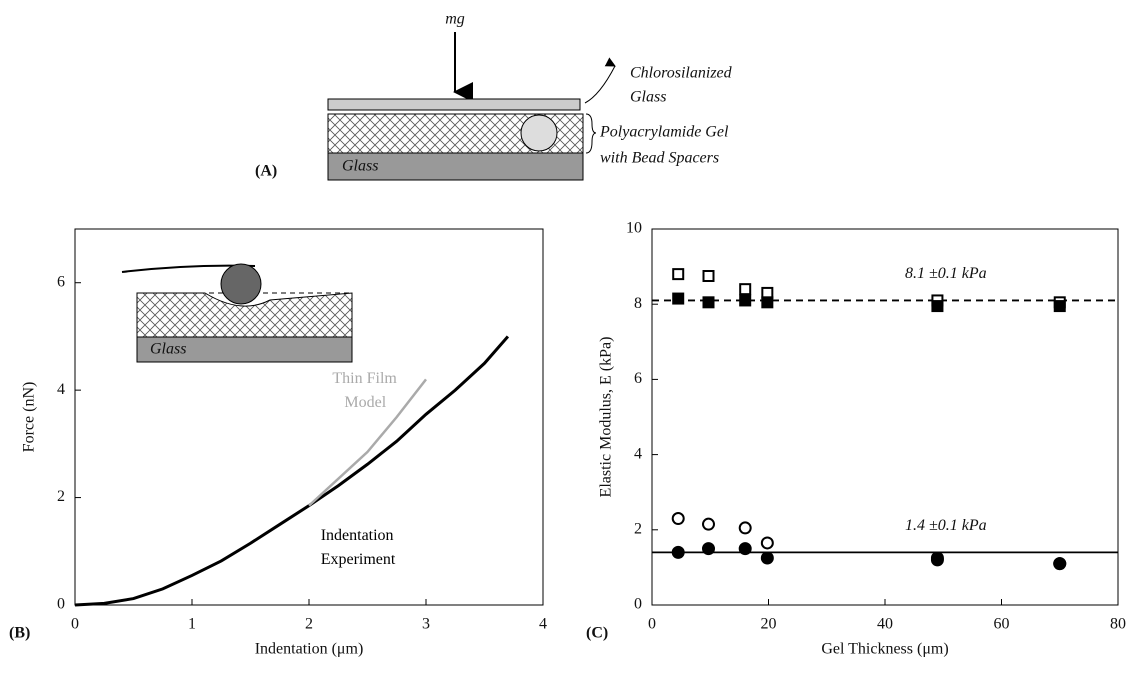  Describe the element at coordinates (19, 633) in the screenshot. I see `panel-label: (B)` at that location.